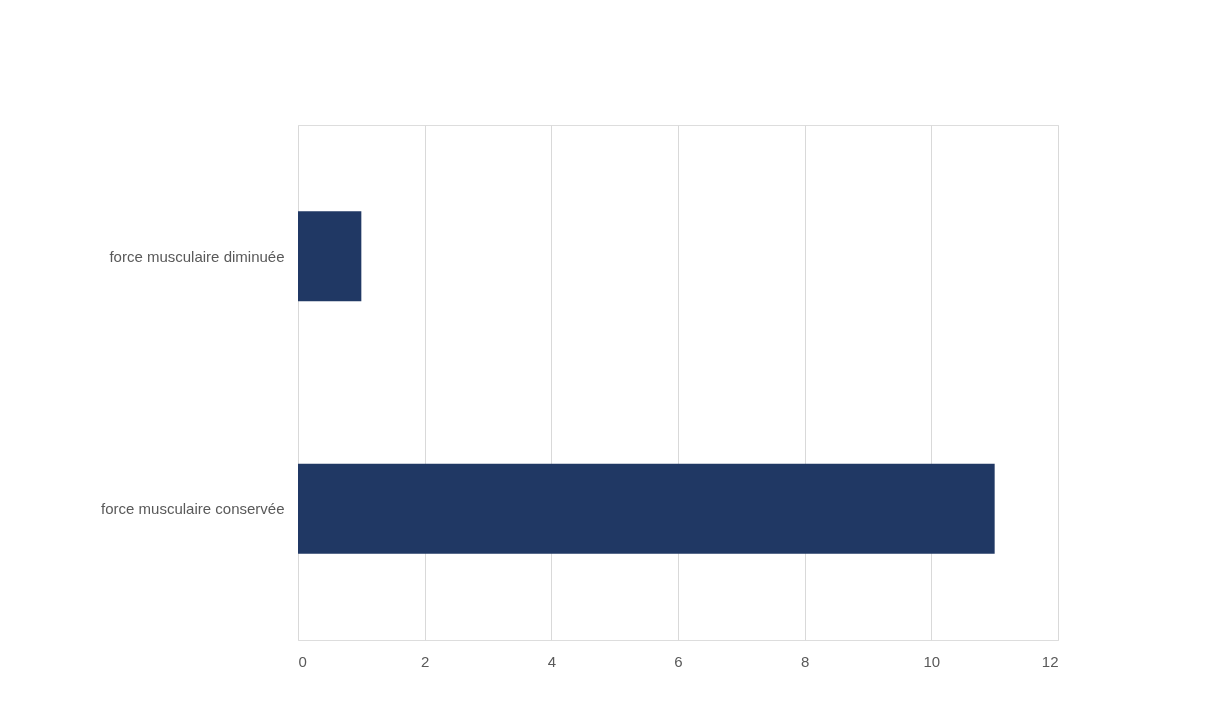  Describe the element at coordinates (302, 661) in the screenshot. I see `x-tick-label: 0` at that location.